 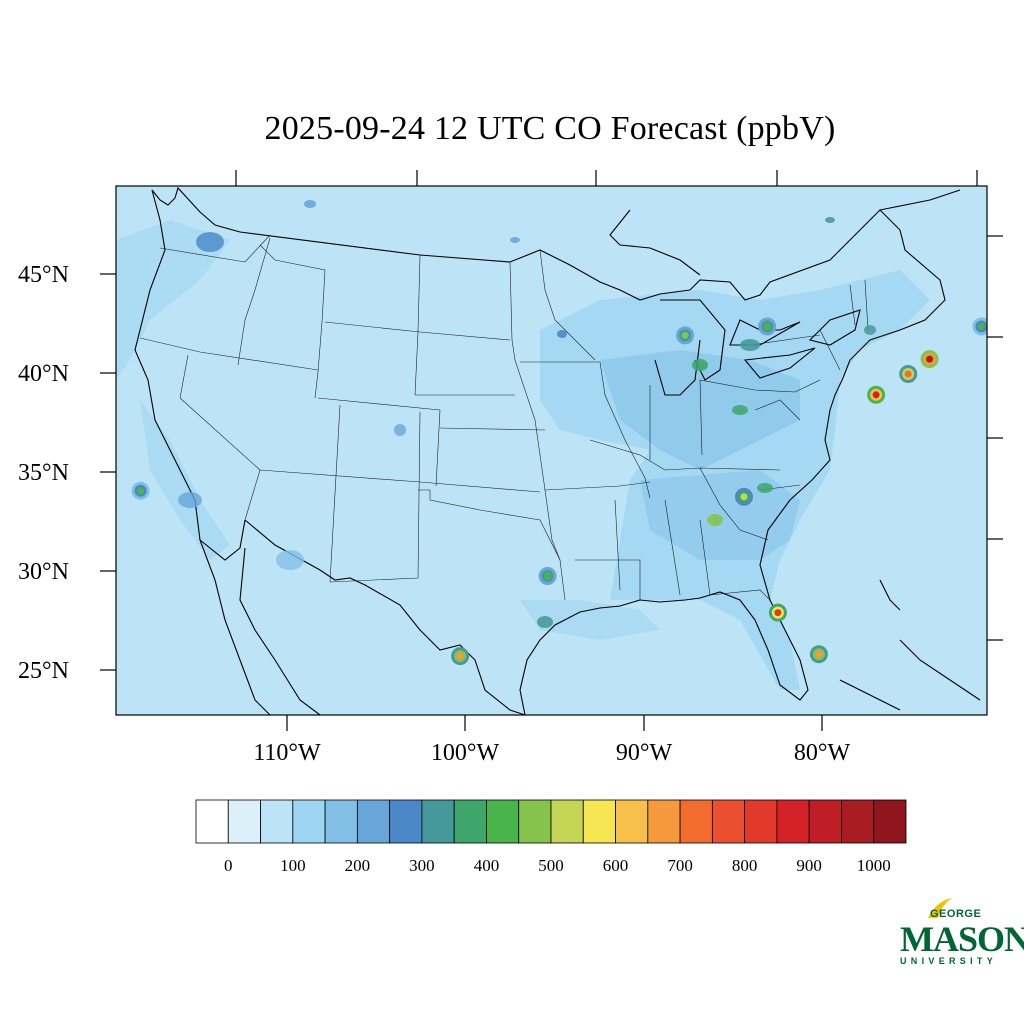 What do you see at coordinates (43, 671) in the screenshot?
I see `lat-label-25n: 25°N` at bounding box center [43, 671].